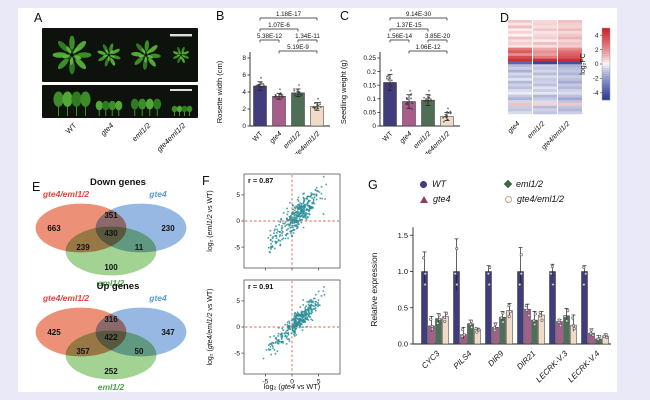 Image resolution: width=650 pixels, height=400 pixels. Describe the element at coordinates (111, 233) in the screenshot. I see `svg-text: 430` at that location.